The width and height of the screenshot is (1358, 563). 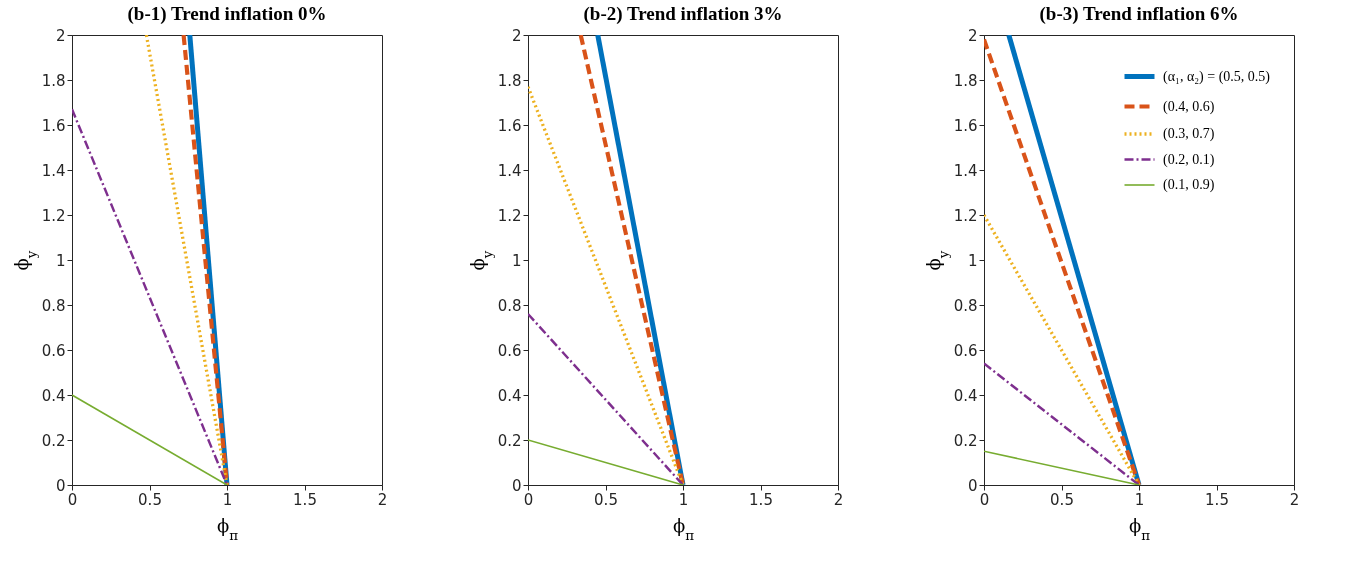 I want to click on chart-title: (b-1) Trend inflation 0%, so click(x=227, y=14).